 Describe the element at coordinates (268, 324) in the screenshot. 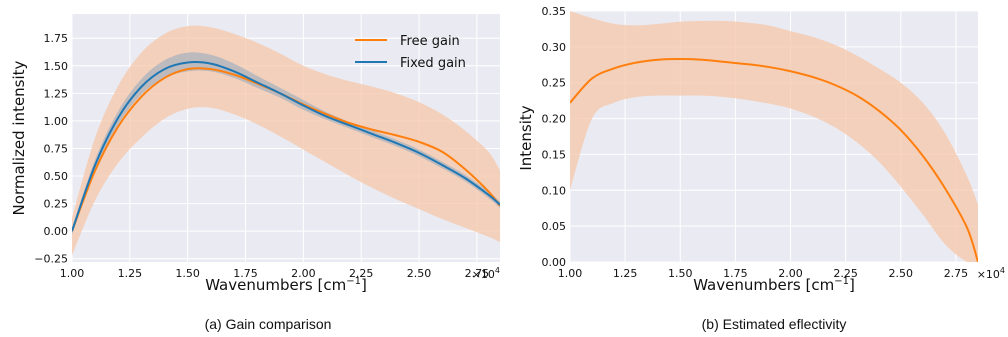

I see `chart-a-caption: (a) Gain comparison` at that location.